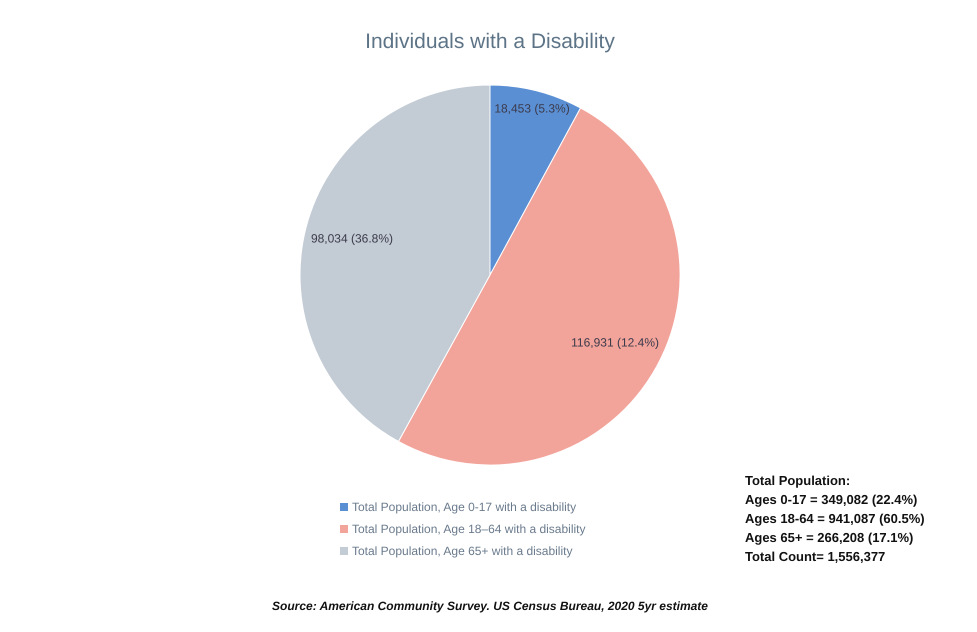 Image resolution: width=977 pixels, height=632 pixels. Describe the element at coordinates (462, 551) in the screenshot. I see `legend-label: Total Population, Age 65+ with a disability` at that location.